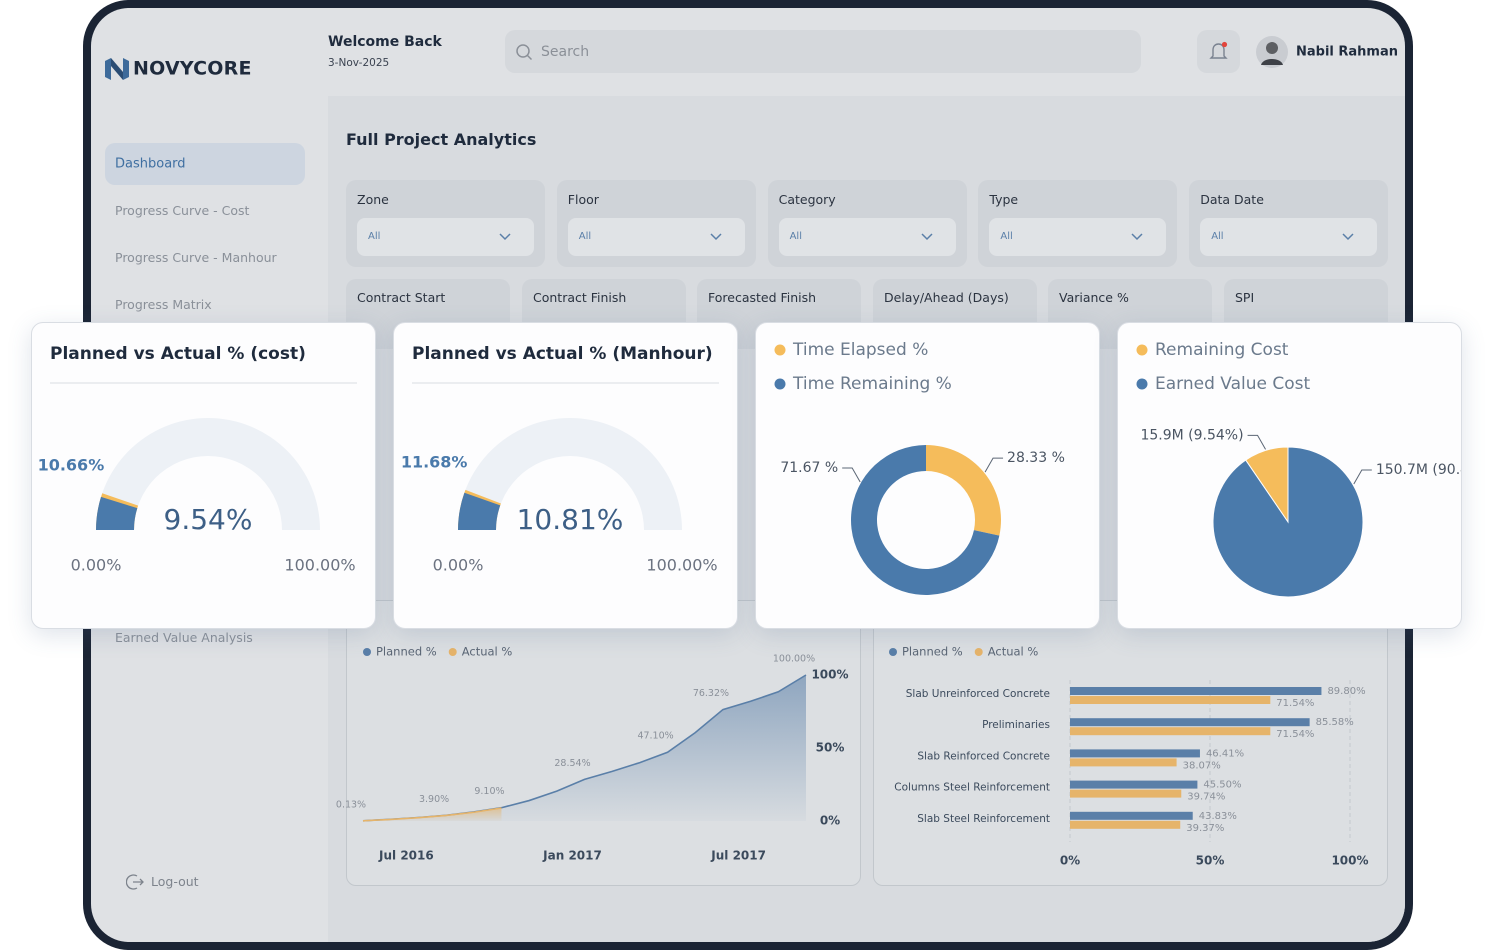 This screenshot has height=952, width=1493. Describe the element at coordinates (175, 881) in the screenshot. I see `logout-link: Log-out` at that location.